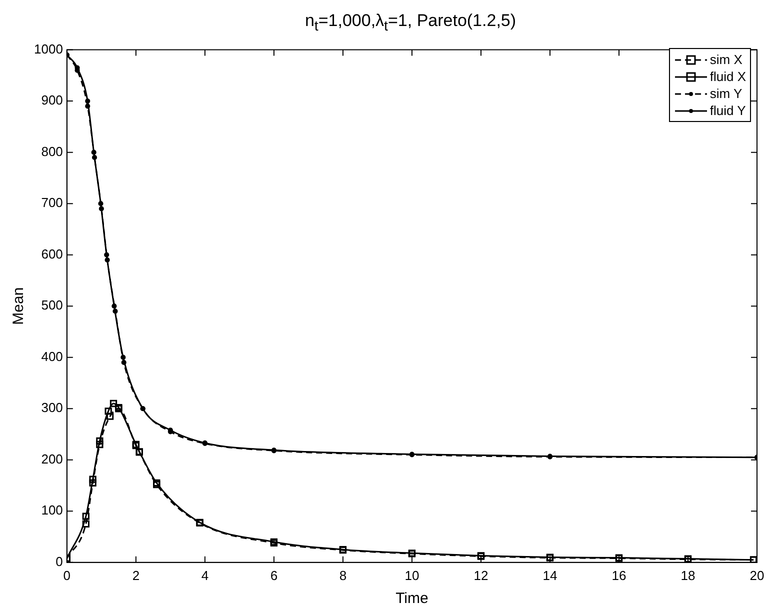  Describe the element at coordinates (343, 575) in the screenshot. I see `x-tick-label: 8` at that location.